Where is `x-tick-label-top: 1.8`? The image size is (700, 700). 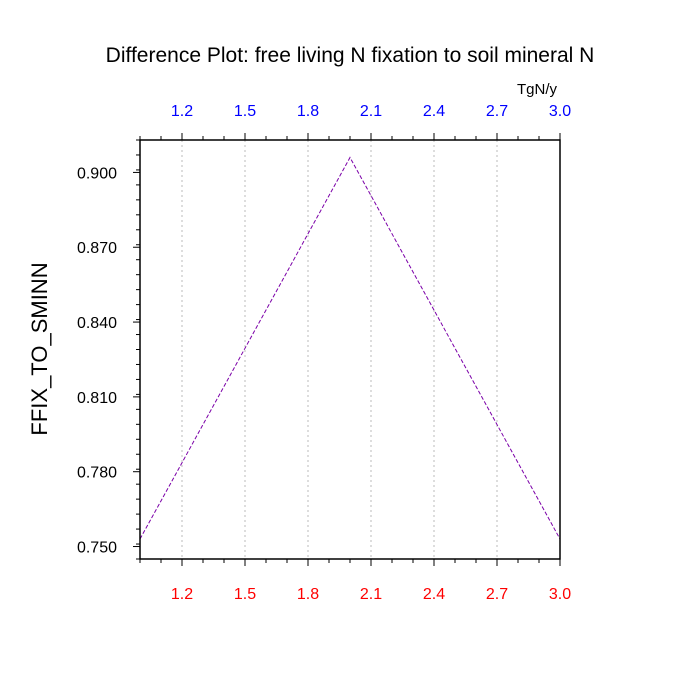 x-tick-label-top: 1.8 is located at coordinates (308, 111).